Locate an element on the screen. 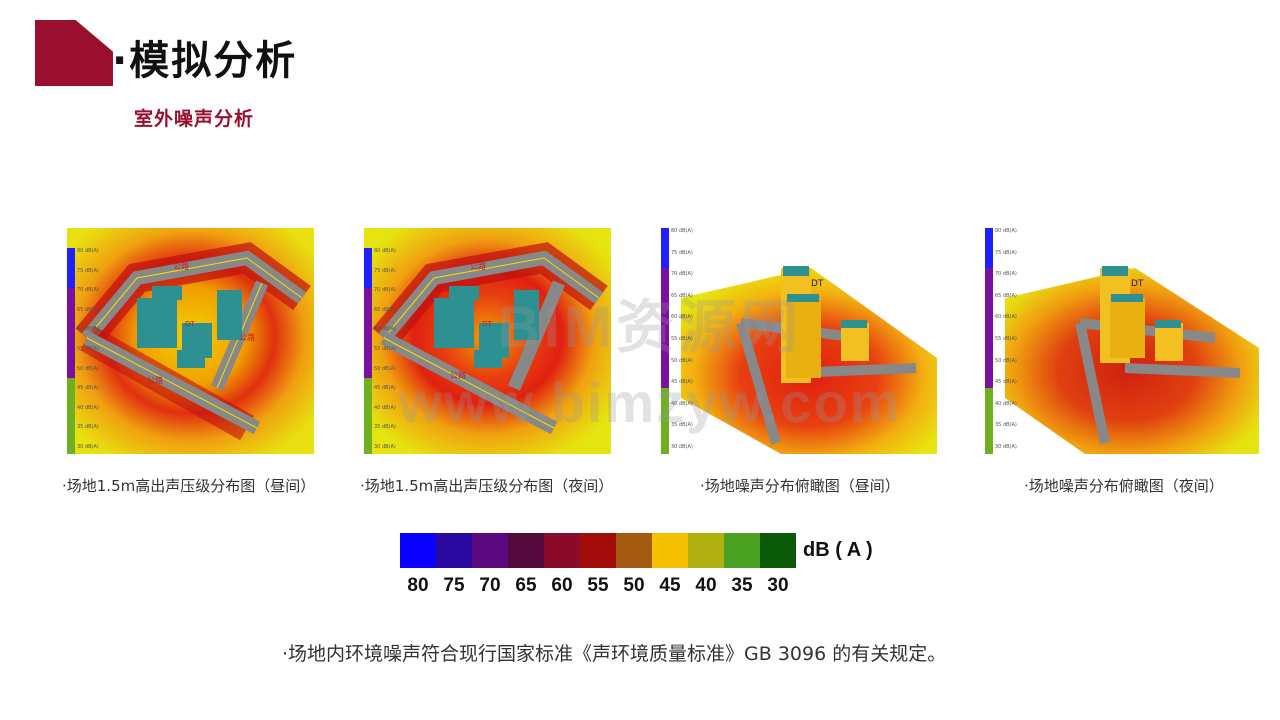 This screenshot has height=720, width=1280. road-label-right: 公路 is located at coordinates (247, 337).